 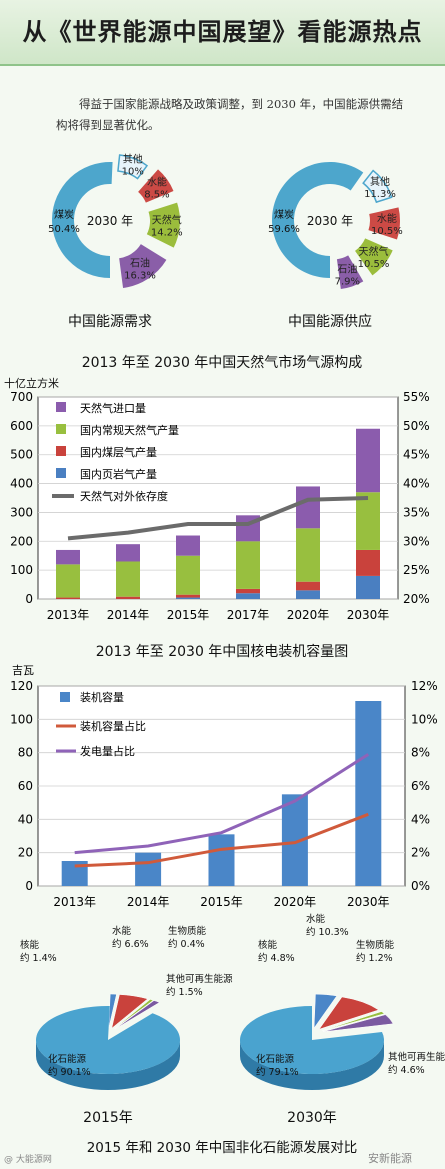 I want to click on slice-label: 其他可再生能源, so click(x=199, y=979).